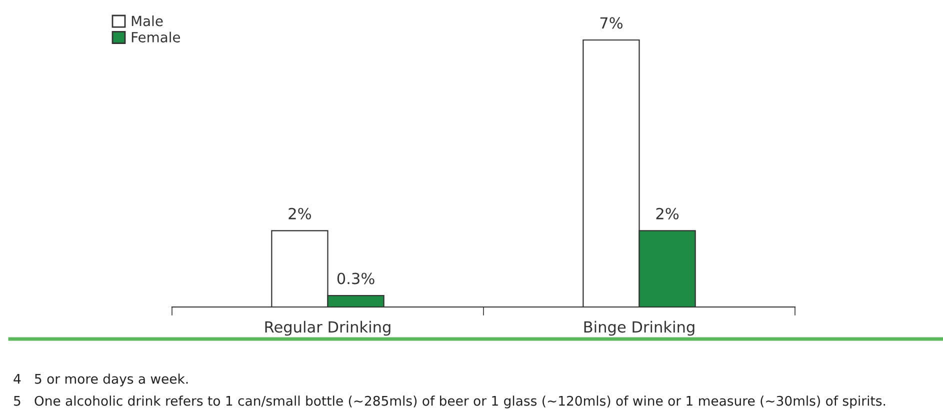 The width and height of the screenshot is (943, 410). Describe the element at coordinates (355, 278) in the screenshot. I see `data-label: 0.3%` at that location.